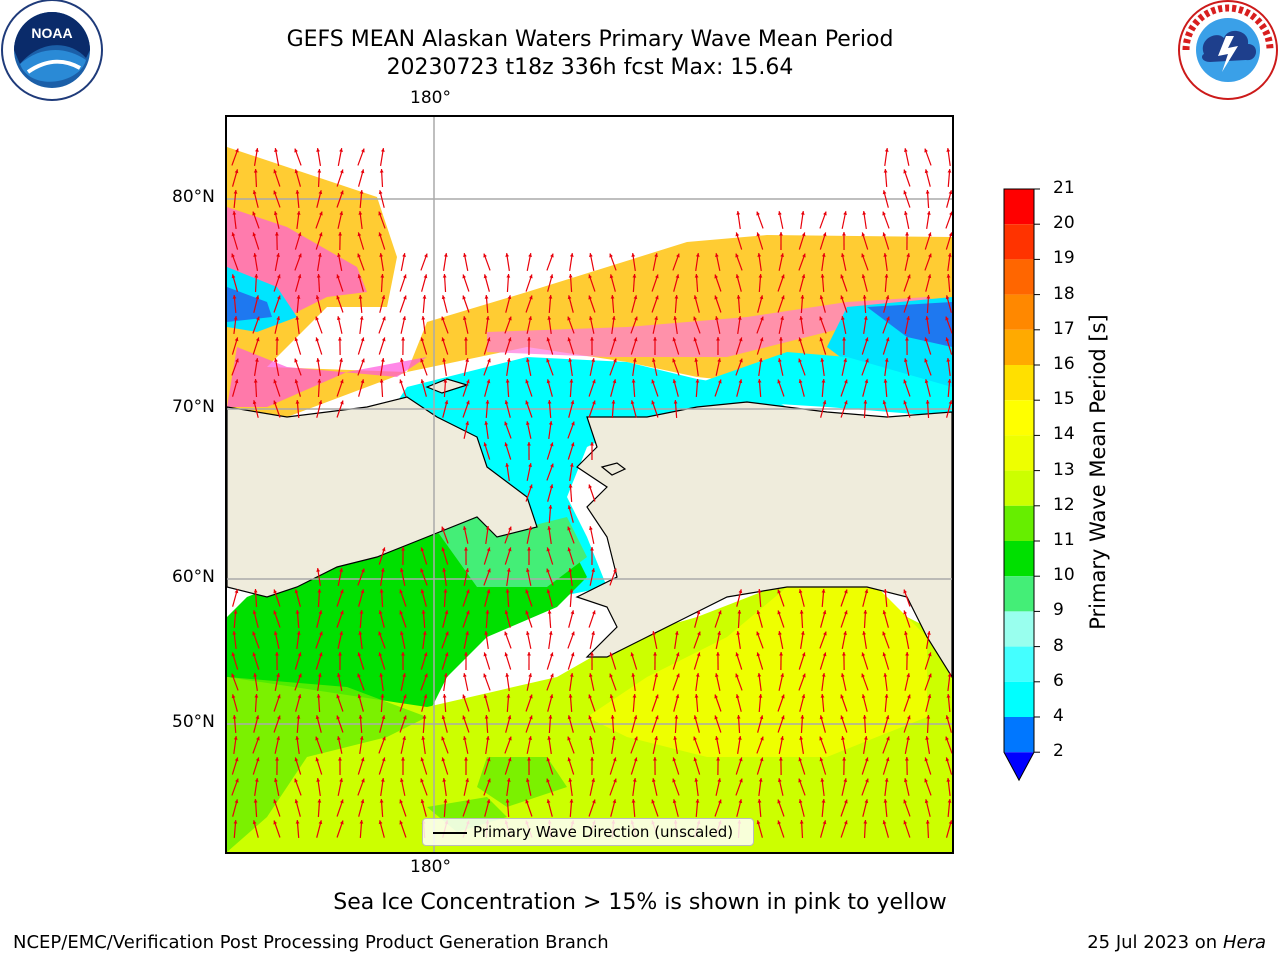 This screenshot has width=1280, height=960. What do you see at coordinates (1019, 766) in the screenshot?
I see `colorbar-extend-triangle` at bounding box center [1019, 766].